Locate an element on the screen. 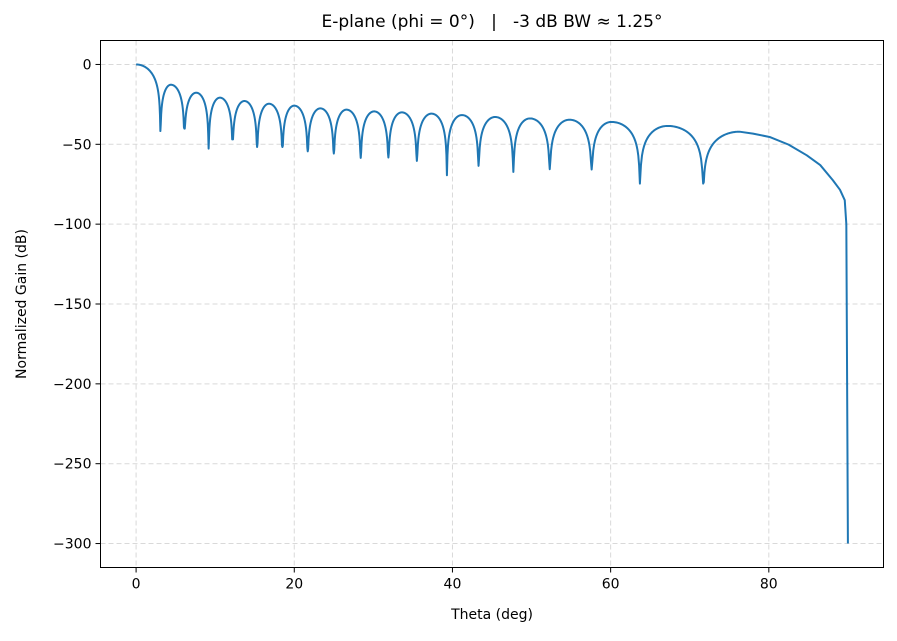  x-axis-label: Theta (deg) is located at coordinates (491, 615).